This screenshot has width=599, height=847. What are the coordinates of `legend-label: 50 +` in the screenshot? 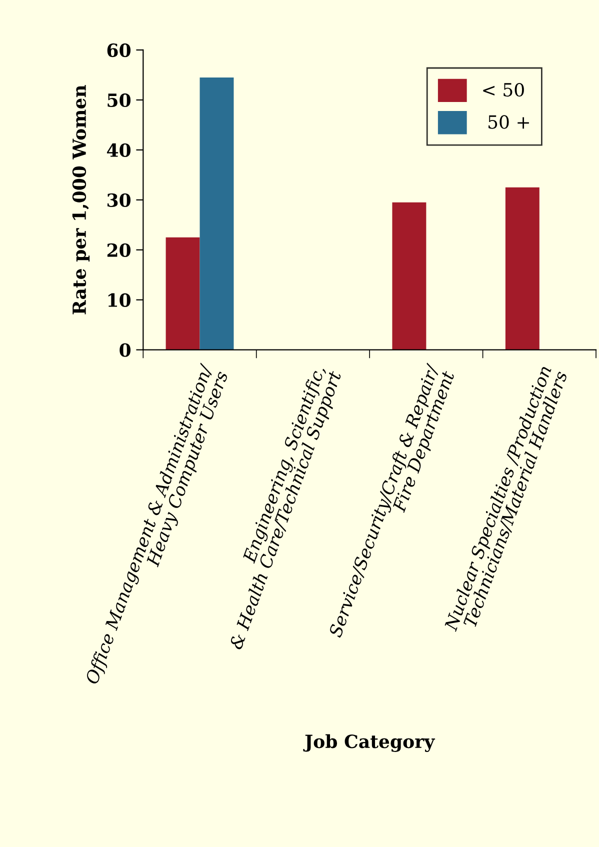 It's located at (508, 122).